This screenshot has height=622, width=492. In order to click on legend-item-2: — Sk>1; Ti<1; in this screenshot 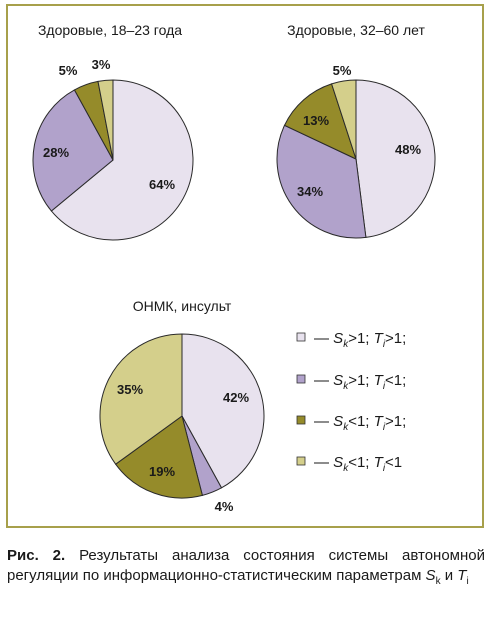, I will do `click(351, 382)`.